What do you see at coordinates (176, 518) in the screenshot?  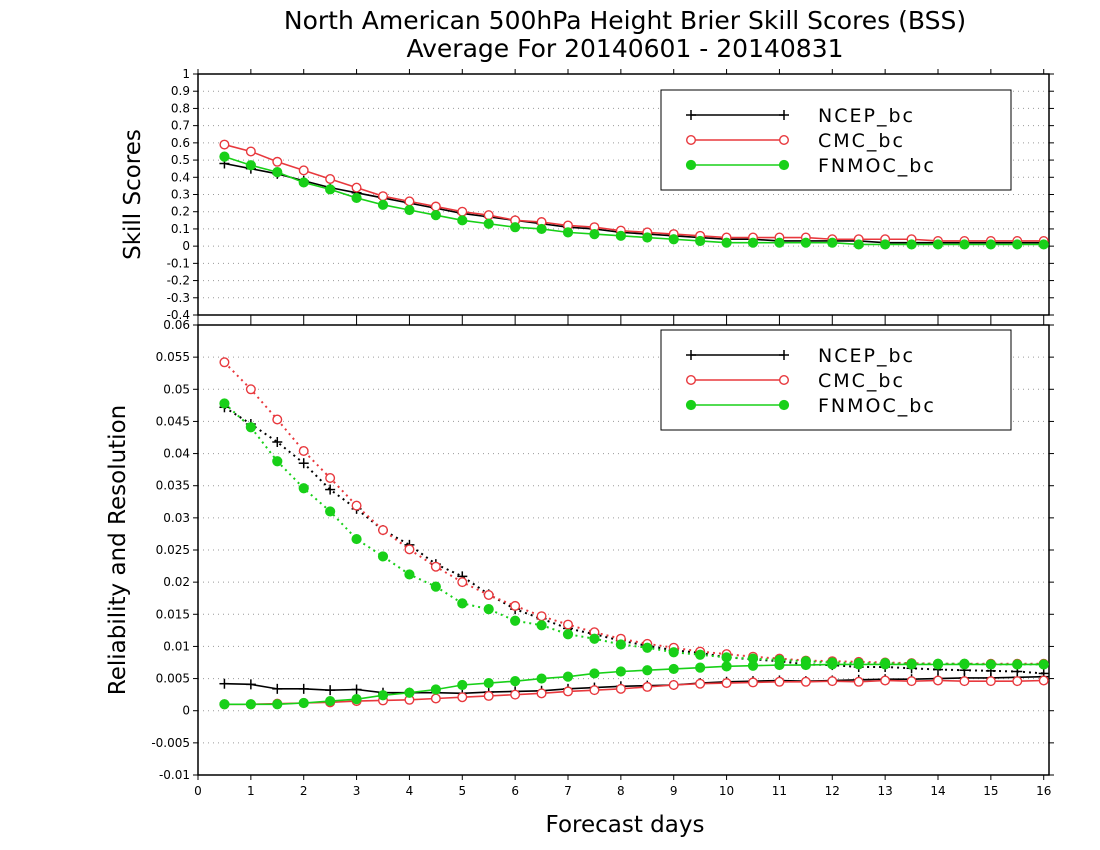 I see `y-tick-label: 0.03` at bounding box center [176, 518].